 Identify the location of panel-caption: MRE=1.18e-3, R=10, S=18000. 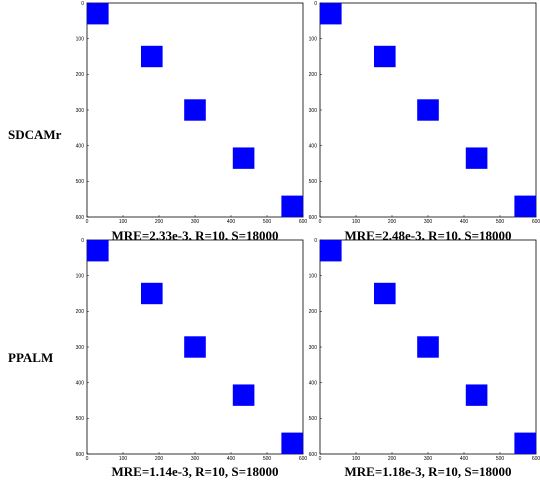
(427, 471).